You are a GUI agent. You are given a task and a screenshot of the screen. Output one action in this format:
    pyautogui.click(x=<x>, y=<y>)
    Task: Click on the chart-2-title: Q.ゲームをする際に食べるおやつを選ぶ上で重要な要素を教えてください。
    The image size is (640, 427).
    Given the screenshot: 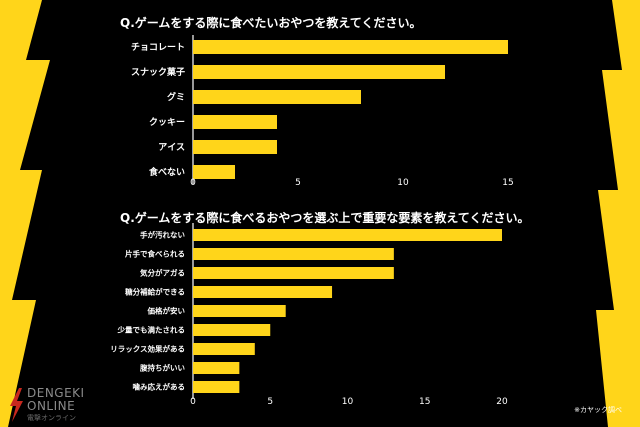 What is the action you would take?
    pyautogui.click(x=325, y=218)
    